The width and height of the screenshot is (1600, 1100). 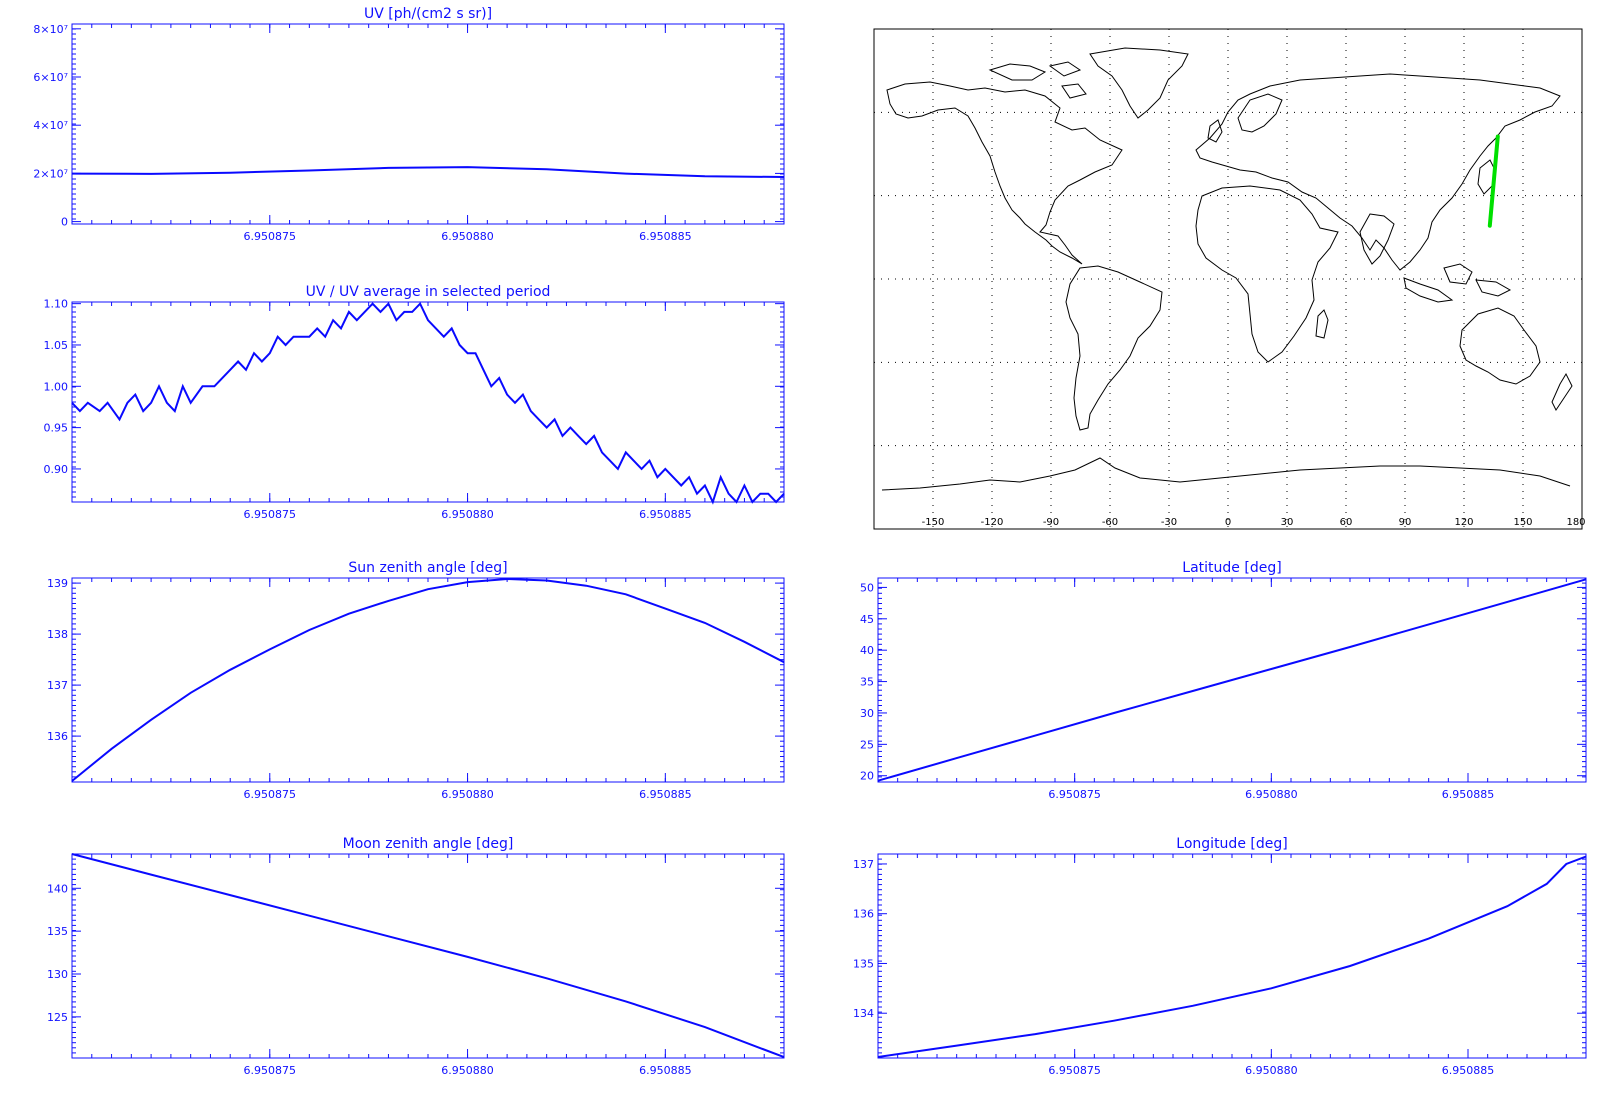 What do you see at coordinates (1457, 283) in the screenshot?
I see `coastline-indonesia` at bounding box center [1457, 283].